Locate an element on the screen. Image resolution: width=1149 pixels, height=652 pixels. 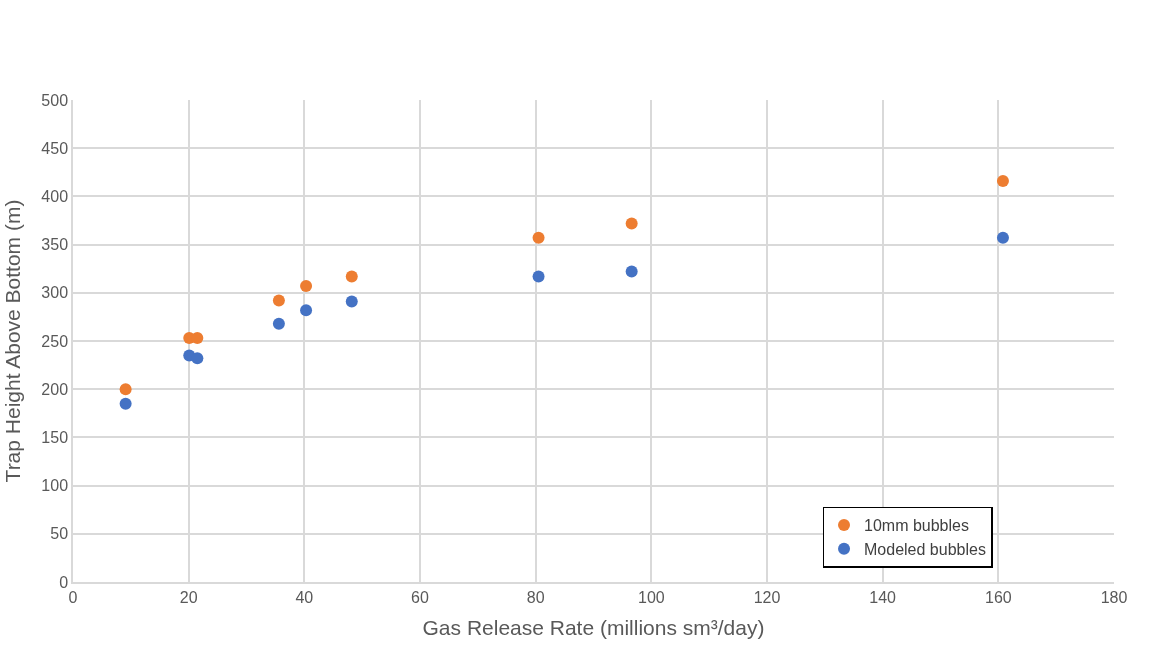
y-tick-label: 100 is located at coordinates (55, 486).